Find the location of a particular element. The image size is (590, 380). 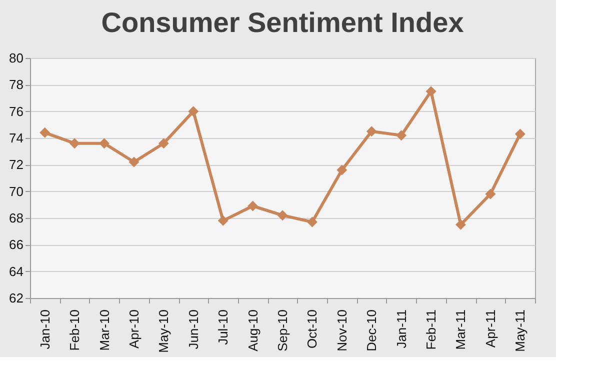

x-tick-label: Mar-11 is located at coordinates (460, 330).